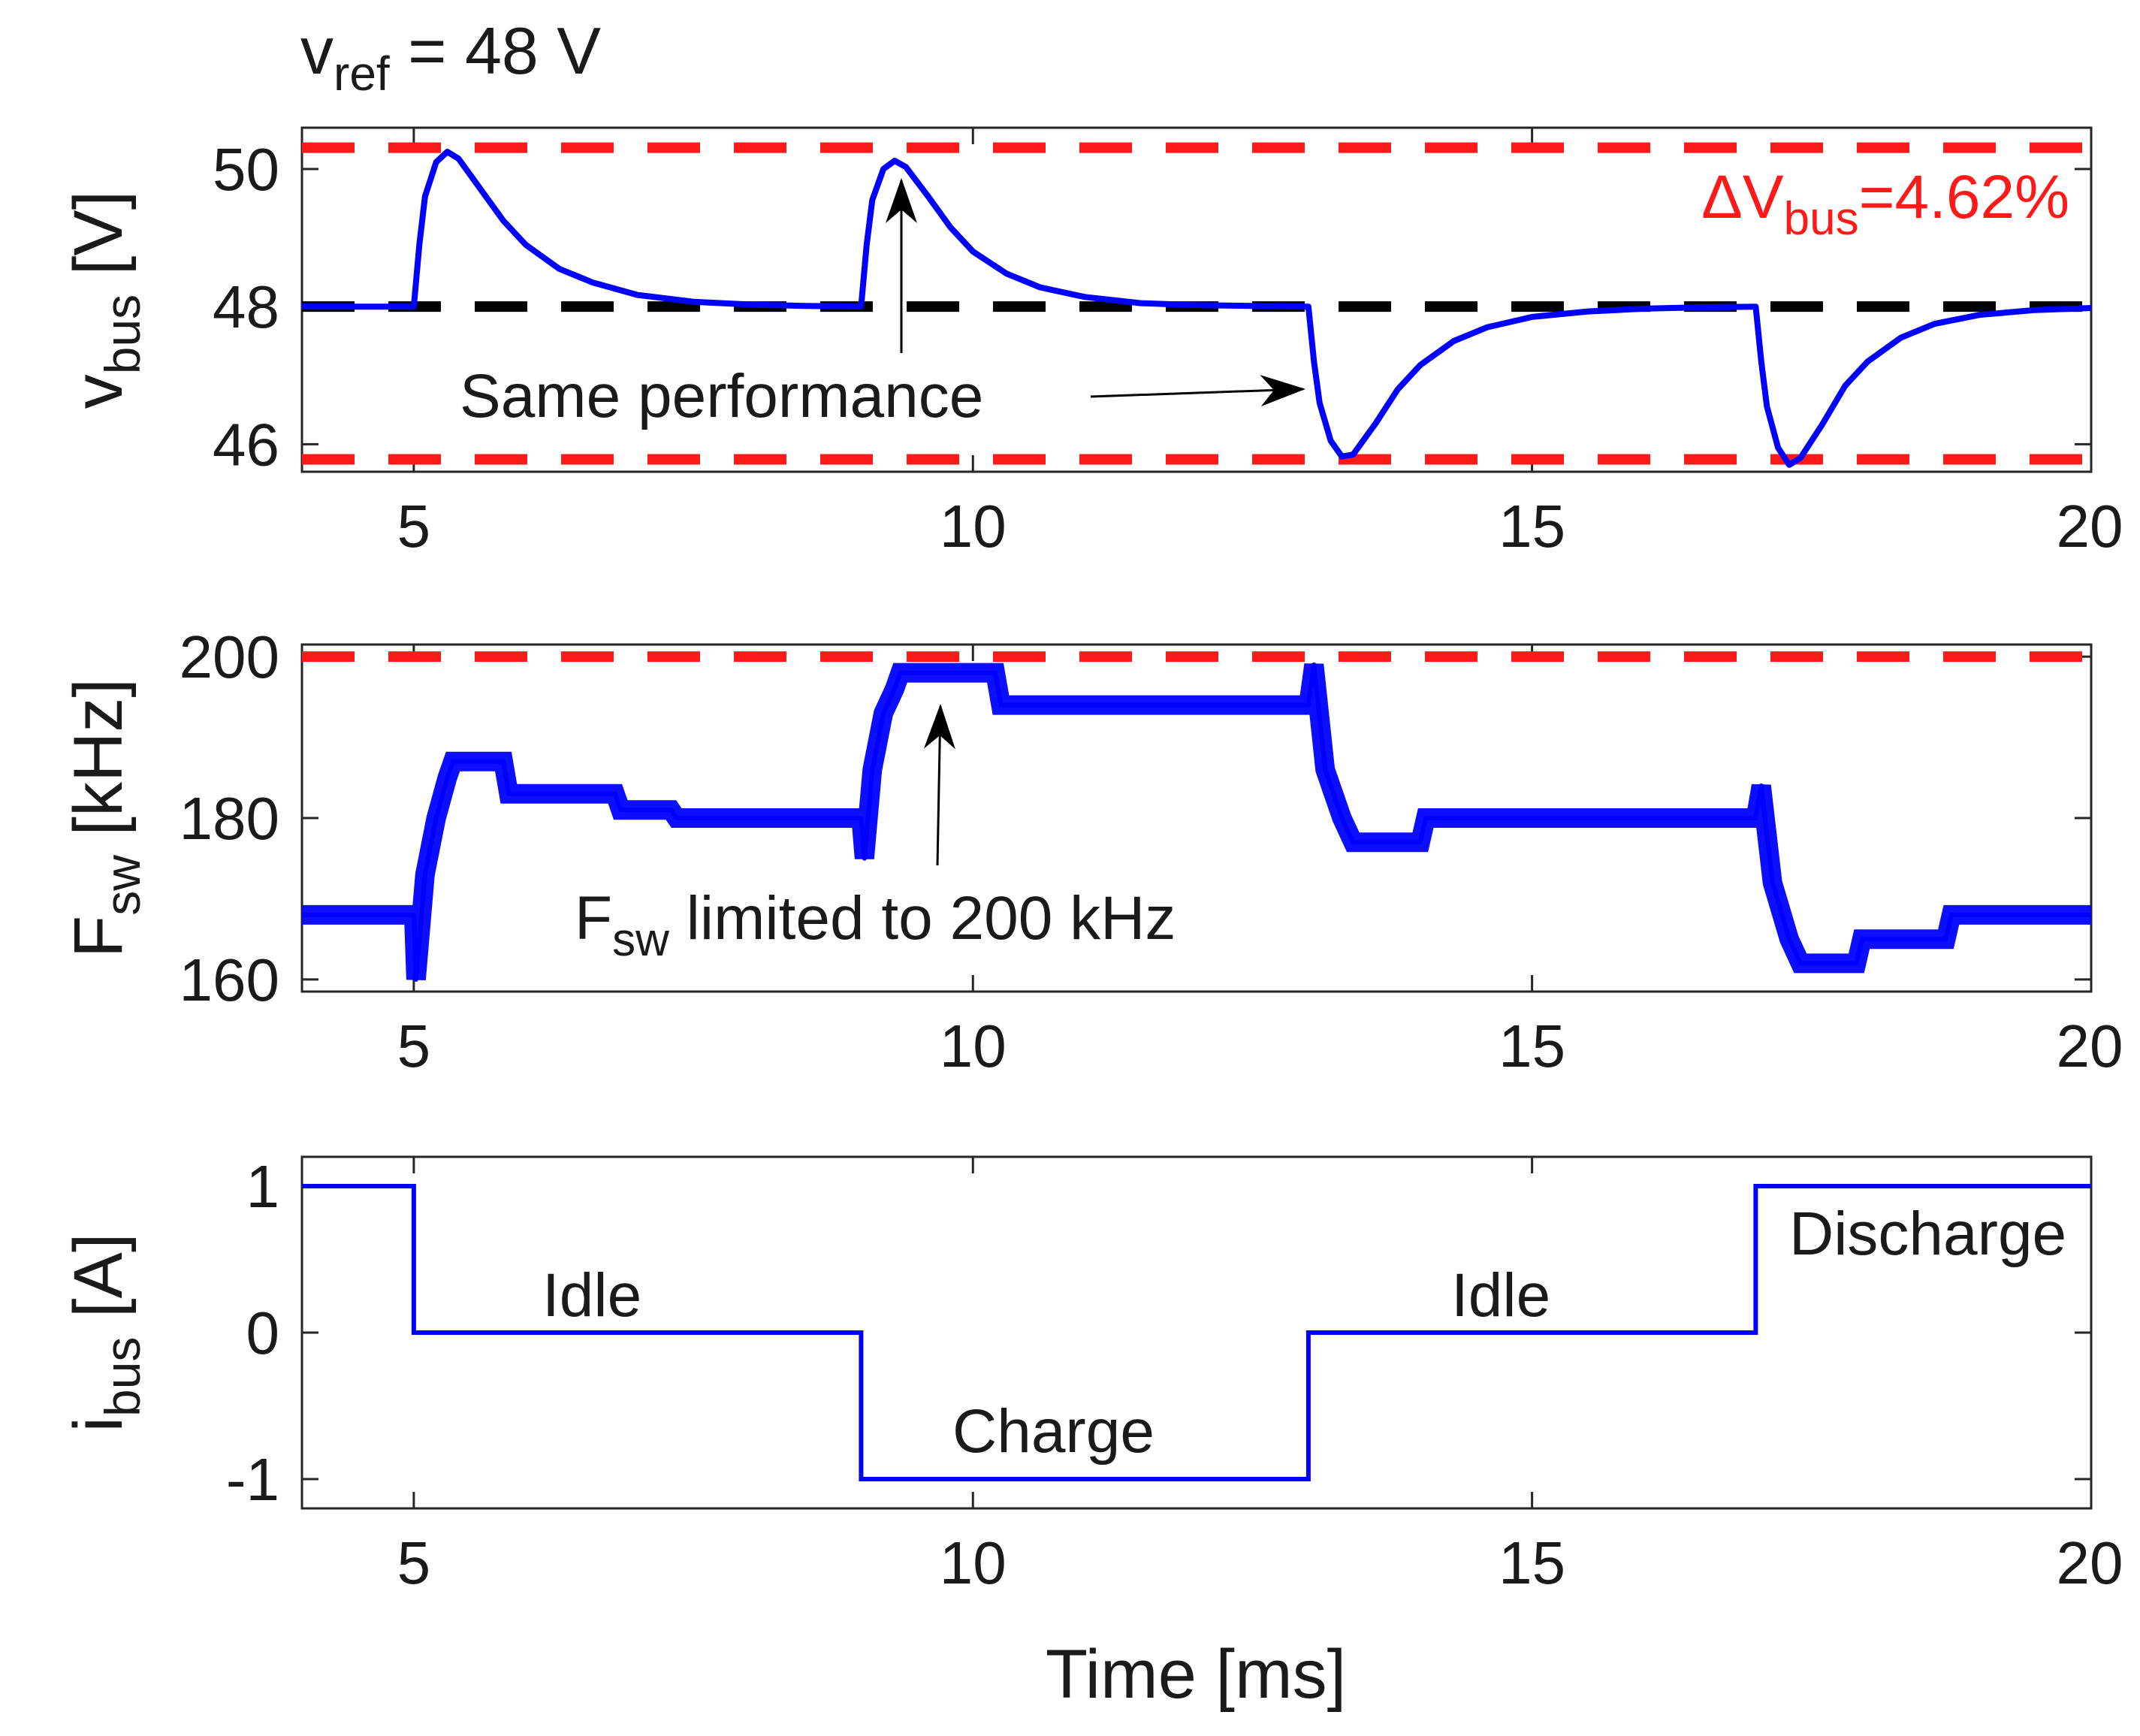  Describe the element at coordinates (451, 57) in the screenshot. I see `vref-title: vref = 48 V` at that location.